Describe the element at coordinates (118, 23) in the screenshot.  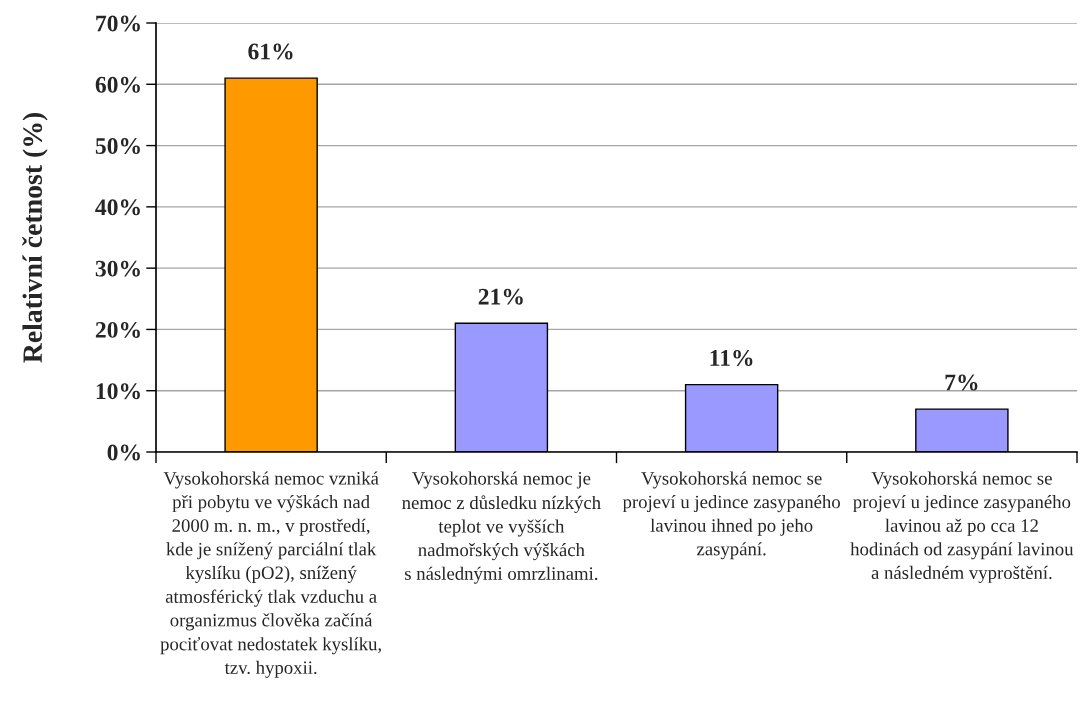
I see `y-tick-label: 70%` at that location.